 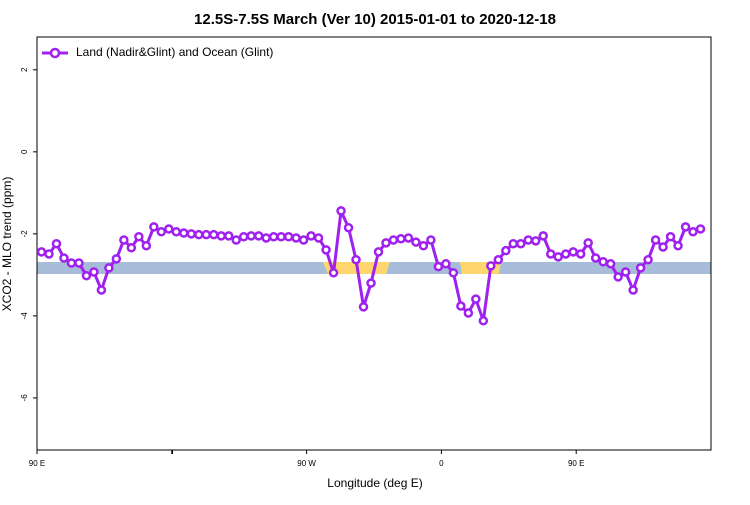 I want to click on y-tick-label: -4, so click(x=24, y=316).